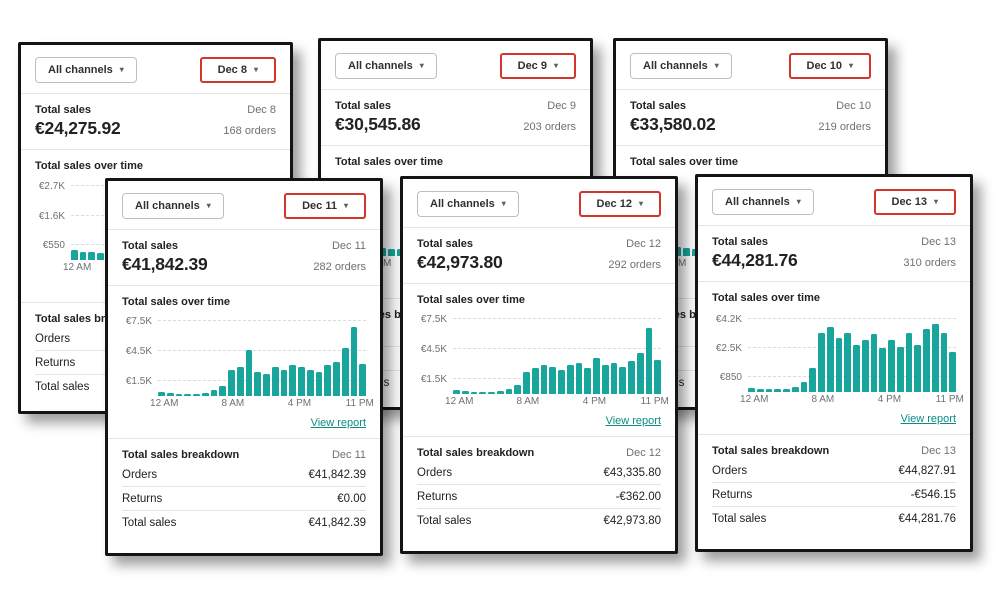  What do you see at coordinates (244, 246) in the screenshot?
I see `total-sales-header-row: Total sales Dec 11` at bounding box center [244, 246].